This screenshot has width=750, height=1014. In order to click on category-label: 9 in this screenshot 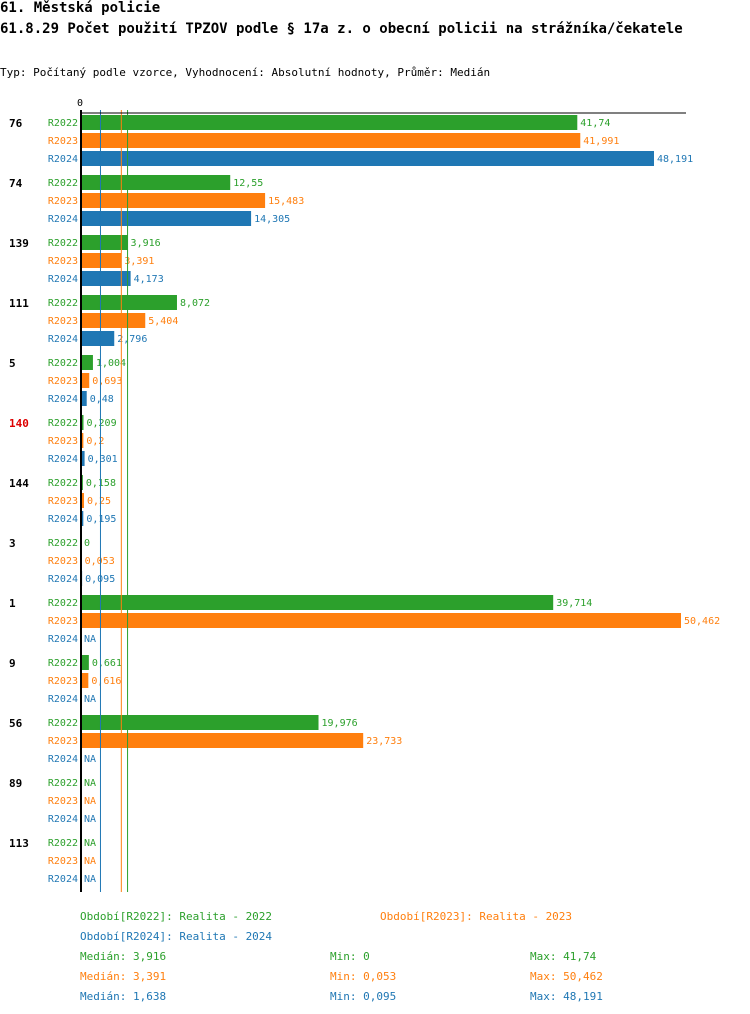, I will do `click(12, 663)`.